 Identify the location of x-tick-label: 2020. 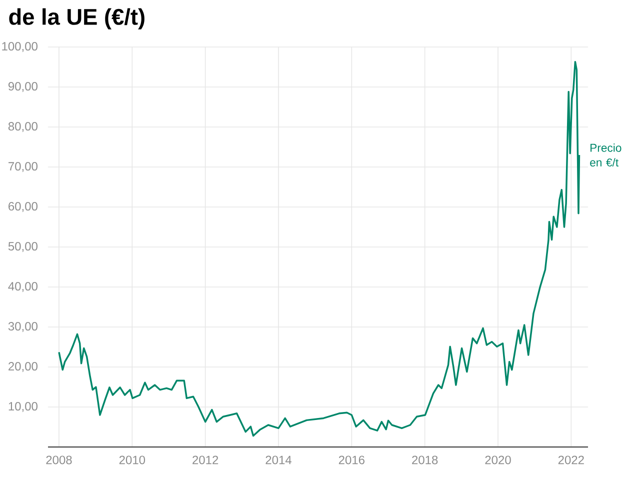
(498, 460).